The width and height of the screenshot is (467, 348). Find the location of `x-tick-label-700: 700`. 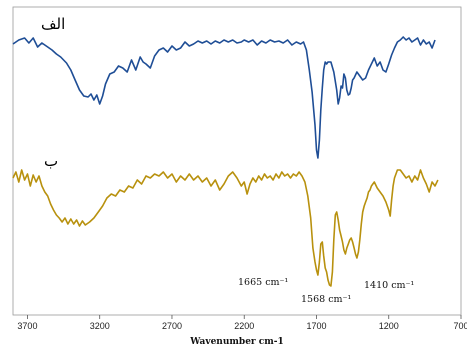

x-tick-label-700: 700 is located at coordinates (460, 326).